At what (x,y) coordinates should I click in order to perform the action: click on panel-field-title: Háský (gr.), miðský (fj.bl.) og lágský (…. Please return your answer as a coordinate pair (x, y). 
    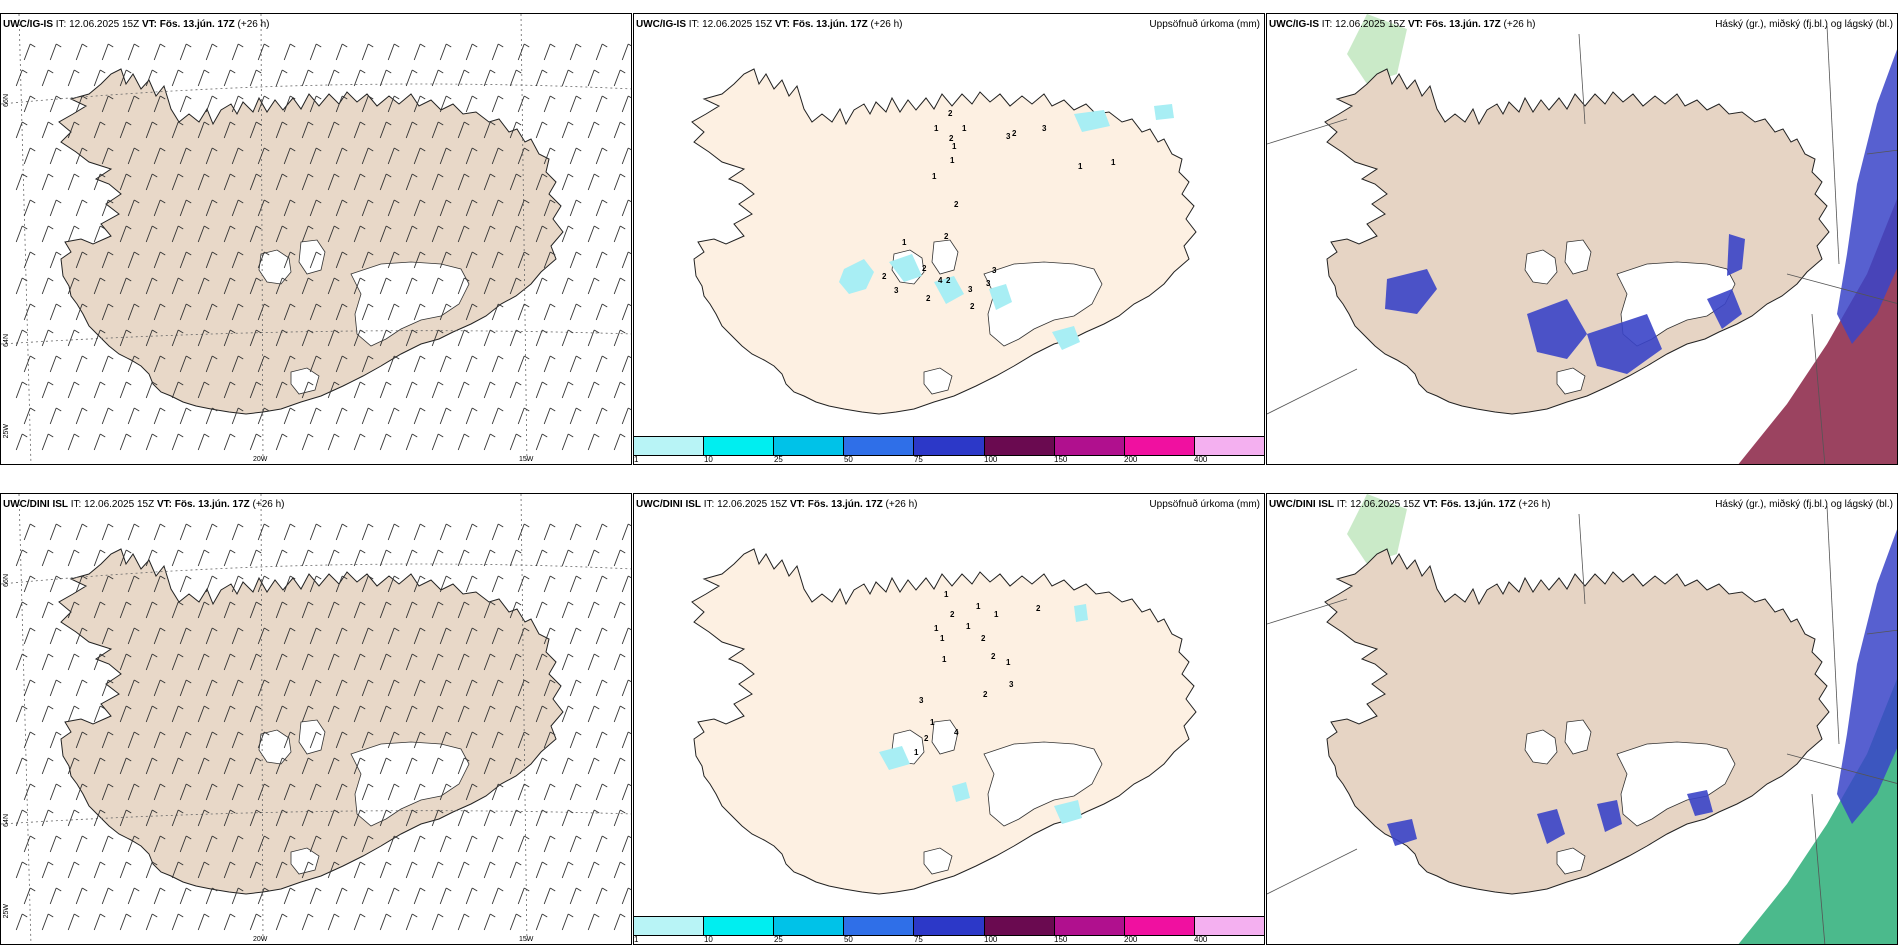
    Looking at the image, I should click on (1804, 504).